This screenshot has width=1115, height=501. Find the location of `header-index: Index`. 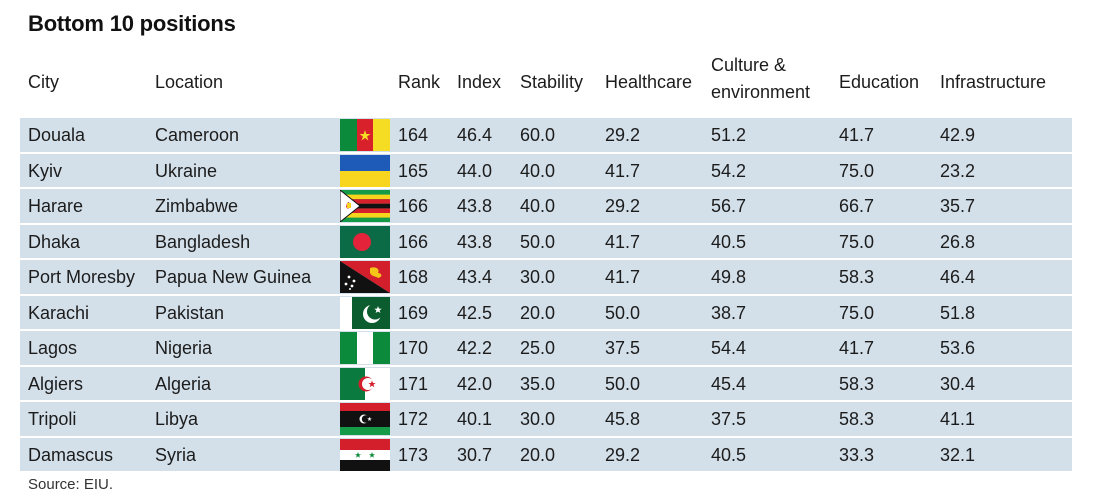

header-index: Index is located at coordinates (479, 82).